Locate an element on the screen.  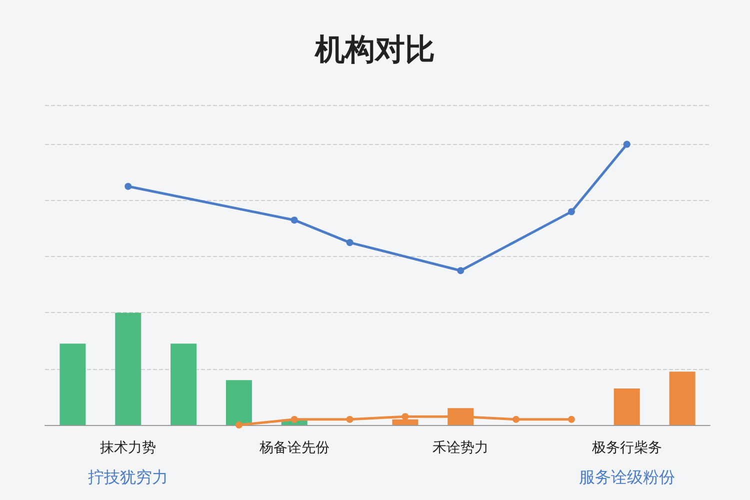
x-tick-label: 杨备诠先份 is located at coordinates (294, 448).